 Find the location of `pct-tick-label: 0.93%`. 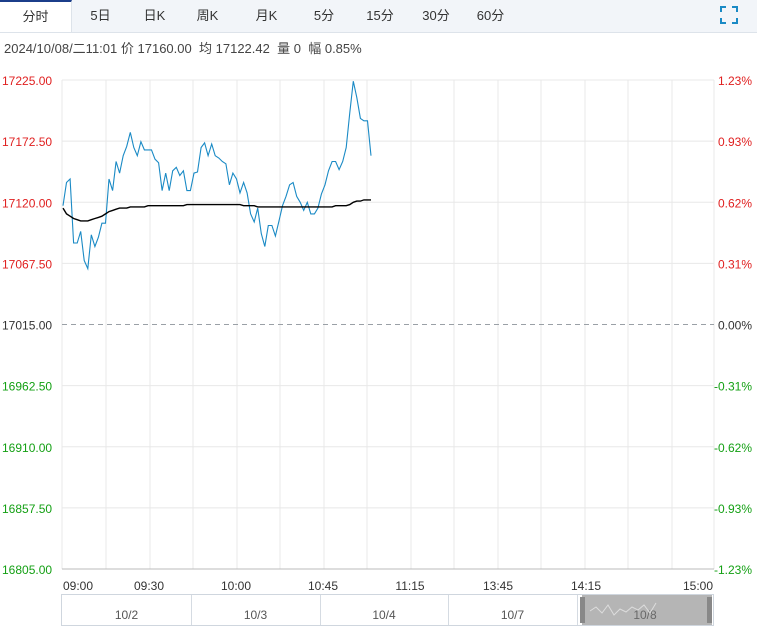

pct-tick-label: 0.93% is located at coordinates (735, 142).